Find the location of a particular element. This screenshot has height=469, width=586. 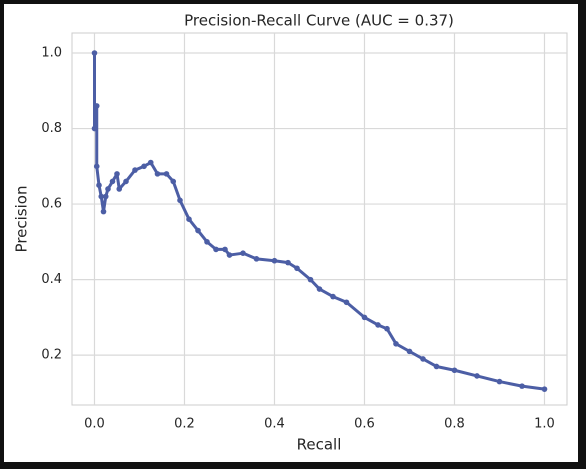

y-tick-label: 0.2 is located at coordinates (51, 355).